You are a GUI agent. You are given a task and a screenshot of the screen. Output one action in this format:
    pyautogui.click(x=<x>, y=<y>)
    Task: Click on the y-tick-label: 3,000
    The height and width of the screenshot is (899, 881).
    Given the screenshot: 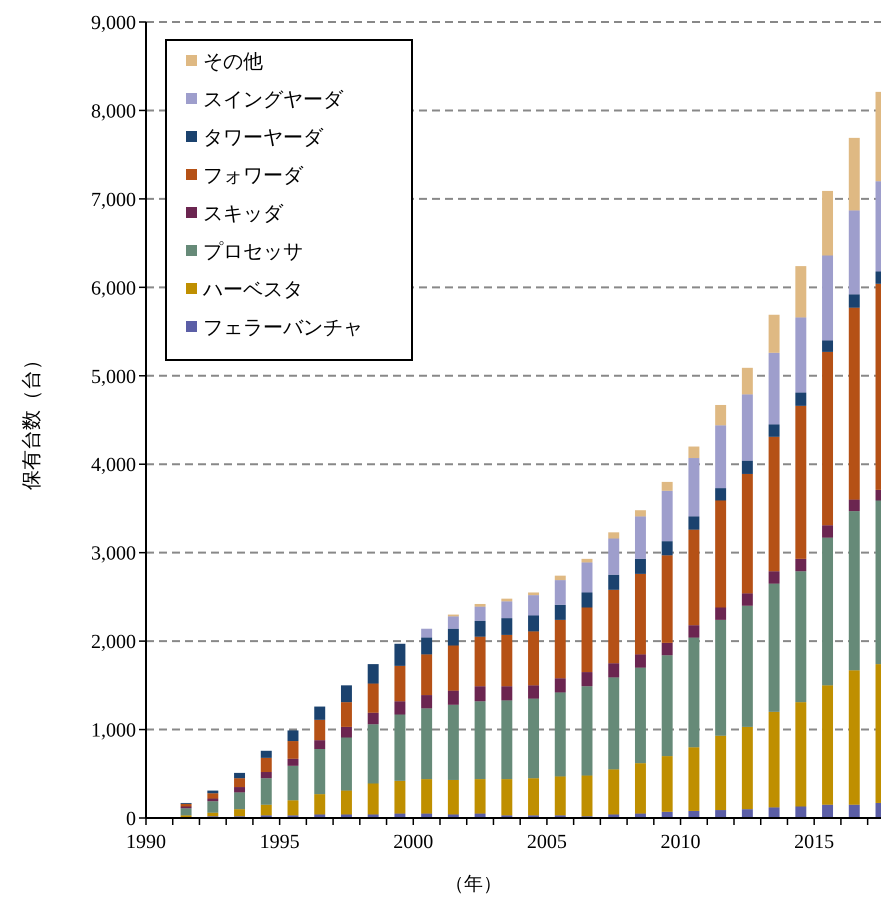 What is the action you would take?
    pyautogui.click(x=113, y=553)
    